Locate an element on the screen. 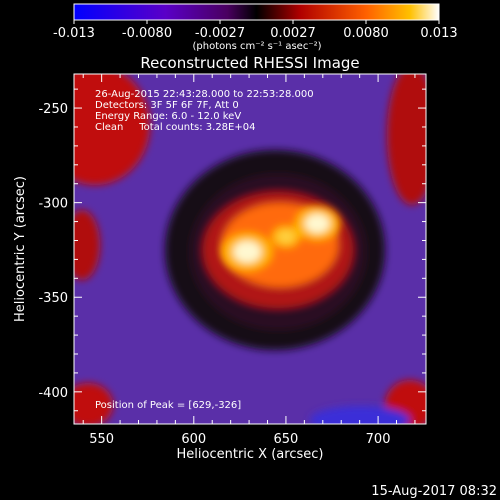 The image size is (500, 500). source-peaks is located at coordinates (281, 238).